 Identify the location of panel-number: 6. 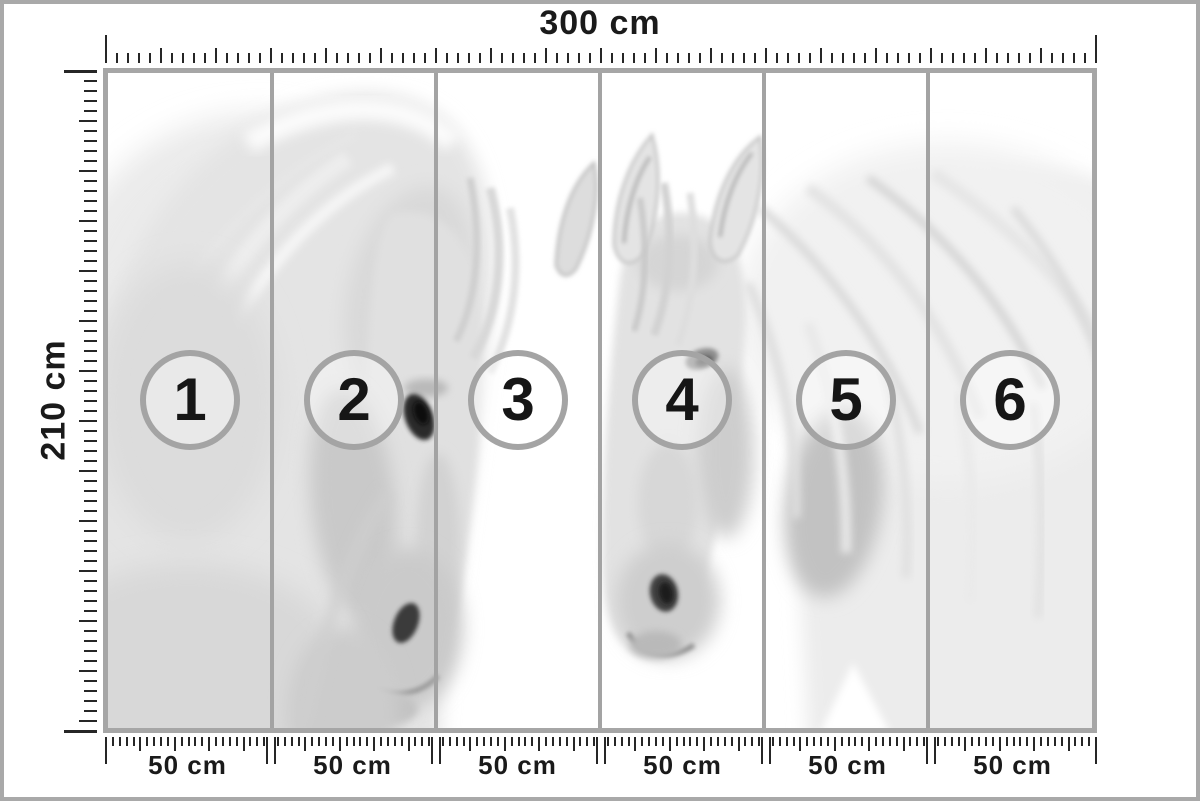
(1010, 399).